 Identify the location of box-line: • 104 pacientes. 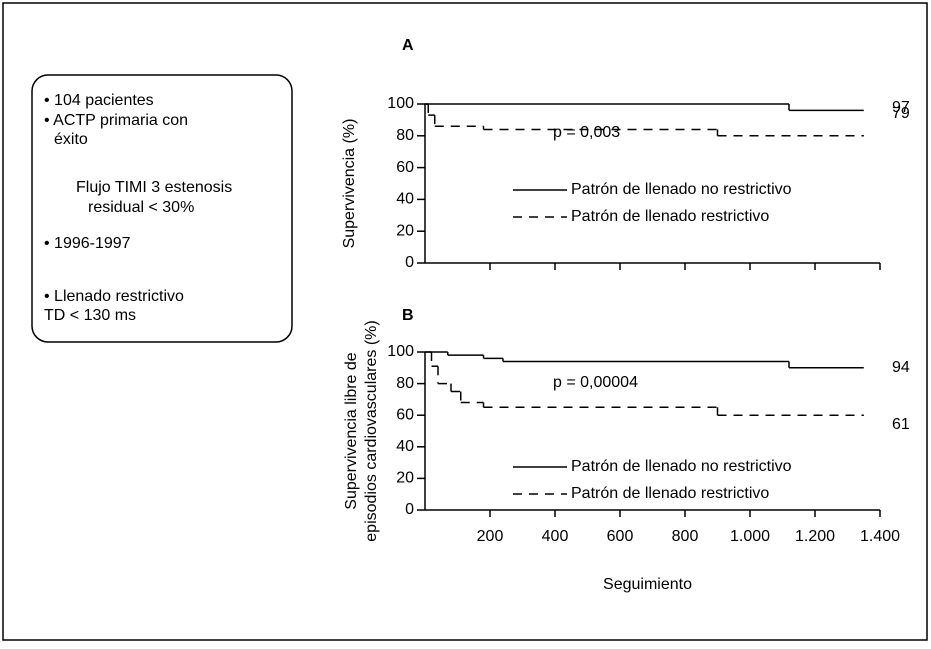
(99, 100).